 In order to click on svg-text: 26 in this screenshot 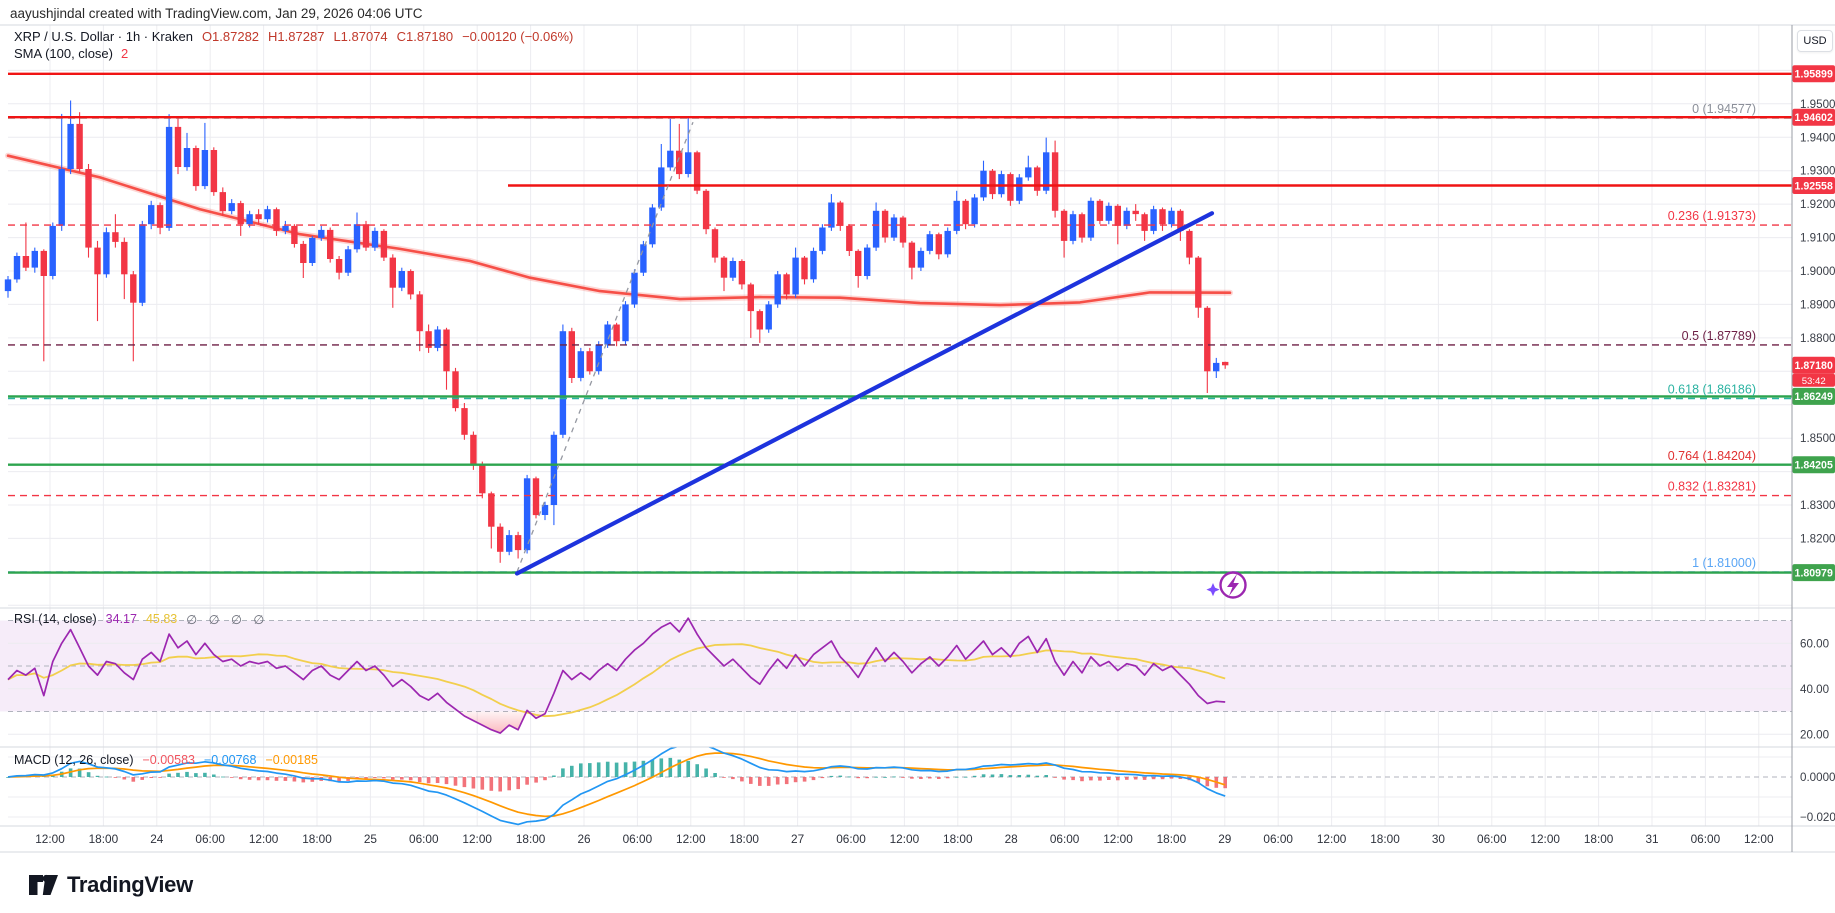, I will do `click(584, 839)`.